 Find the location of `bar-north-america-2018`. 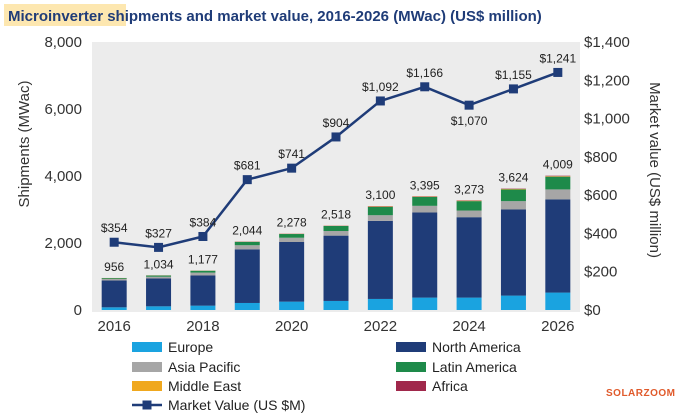

bar-north-america-2018 is located at coordinates (203, 290).